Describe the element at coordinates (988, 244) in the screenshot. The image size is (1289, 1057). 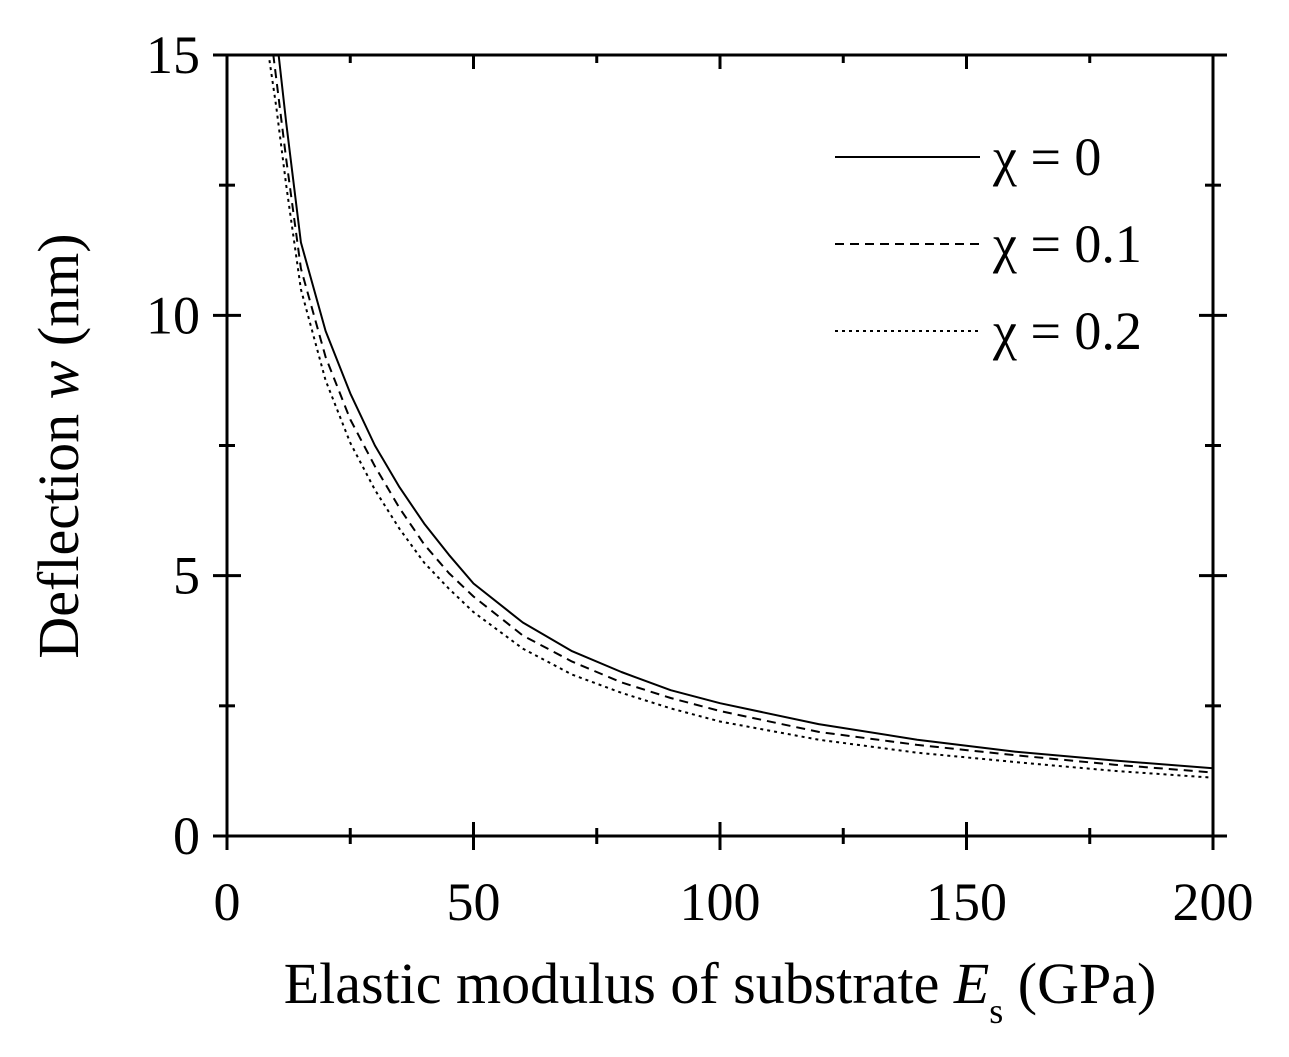
I see `legend: χ = 0 χ = 0.1 χ = 0.2` at that location.